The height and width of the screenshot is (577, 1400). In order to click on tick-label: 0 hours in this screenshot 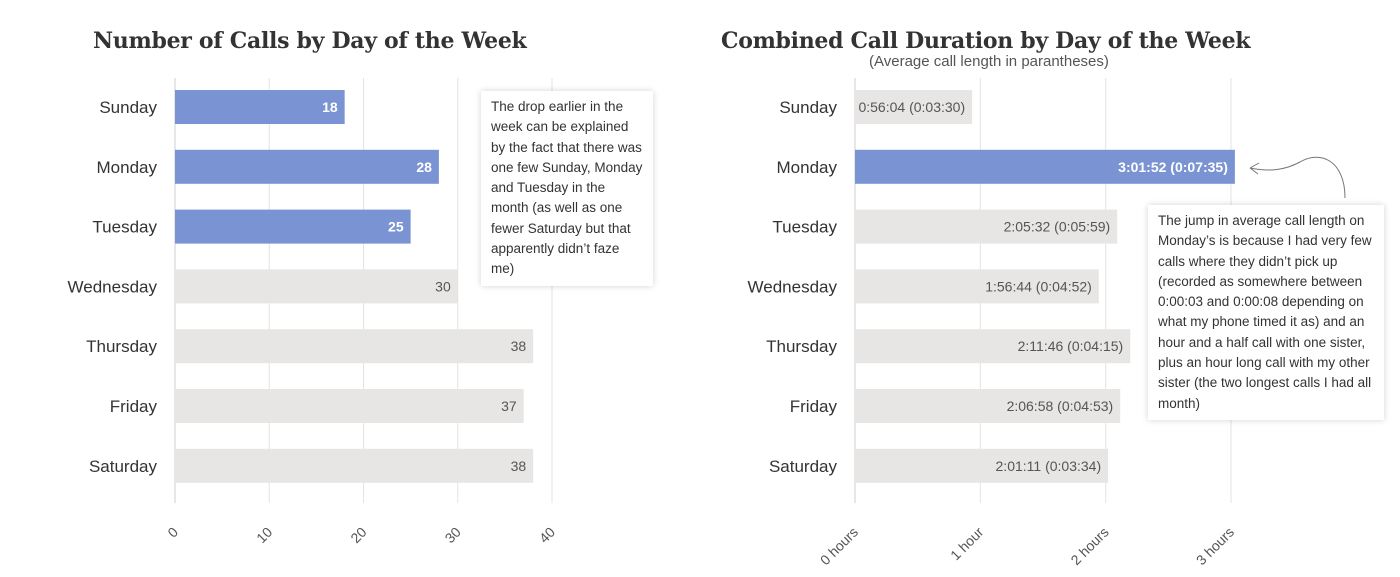, I will do `click(839, 546)`.